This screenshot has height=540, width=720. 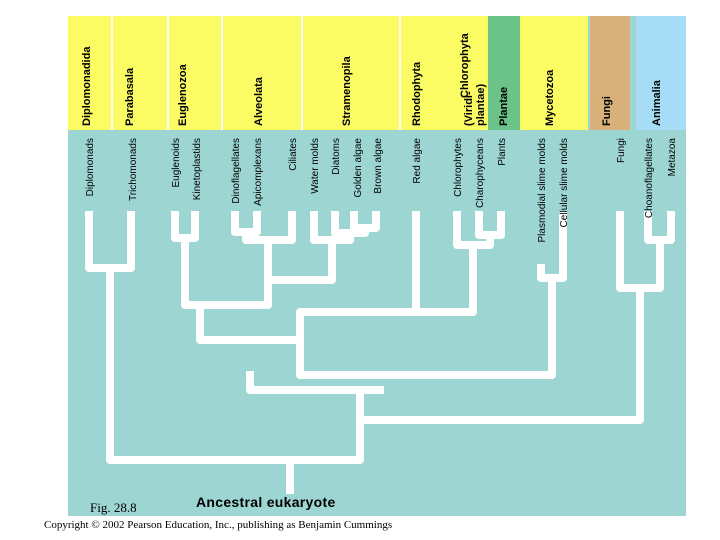 I want to click on taxon-label-chlorophytes: Chlorophytes, so click(x=458, y=167).